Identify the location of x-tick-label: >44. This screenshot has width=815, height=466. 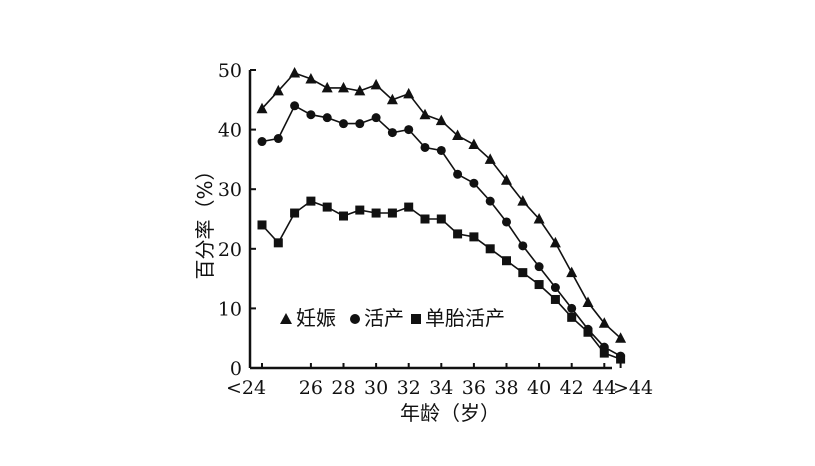
(633, 388).